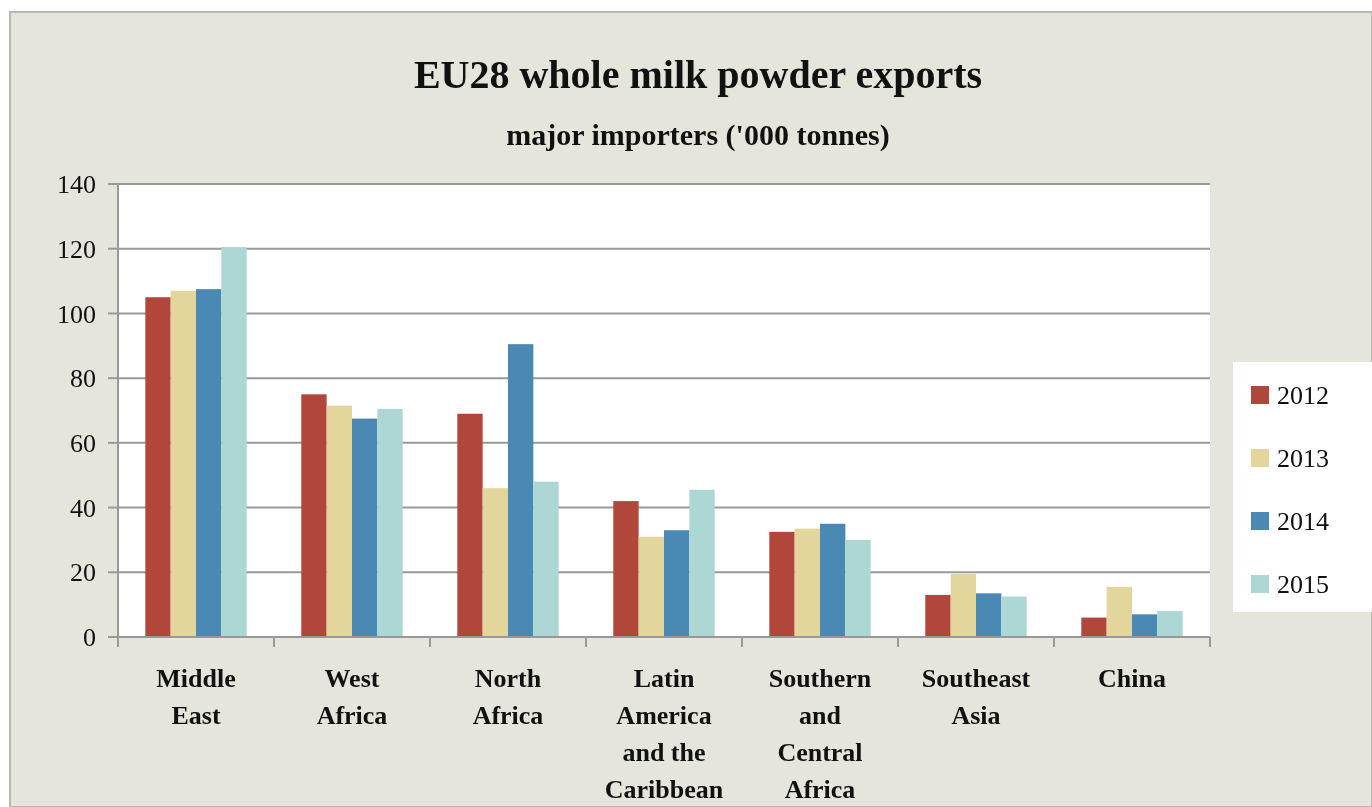  What do you see at coordinates (83, 443) in the screenshot?
I see `y-tick-label: 60` at bounding box center [83, 443].